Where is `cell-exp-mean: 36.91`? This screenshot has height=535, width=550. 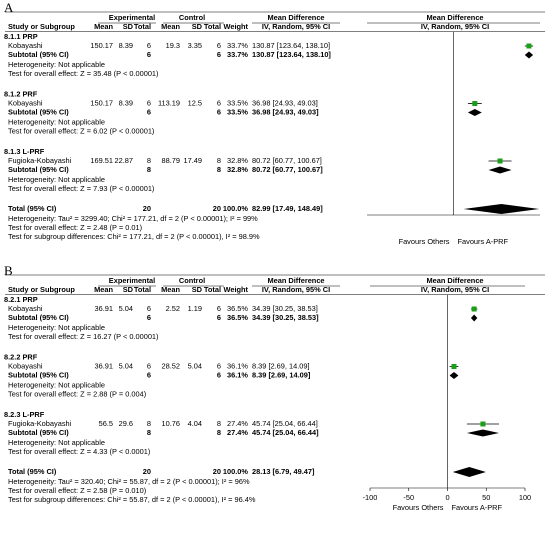
cell-exp-mean: 36.91 is located at coordinates (104, 365).